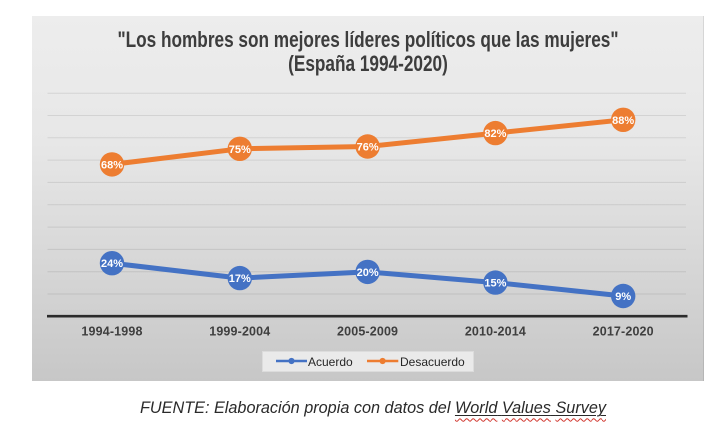 This screenshot has width=720, height=430. Describe the element at coordinates (239, 332) in the screenshot. I see `svg-text: 1999-2004` at that location.